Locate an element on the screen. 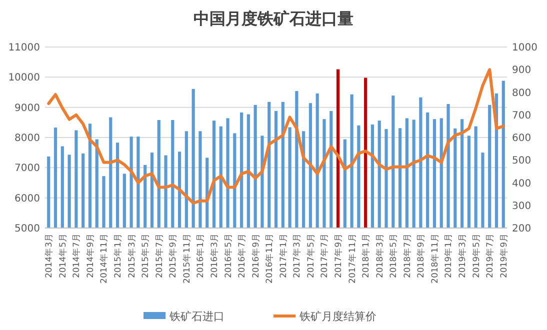 The width and height of the screenshot is (547, 330). x-tick-label: 2018年9月 is located at coordinates (421, 255).